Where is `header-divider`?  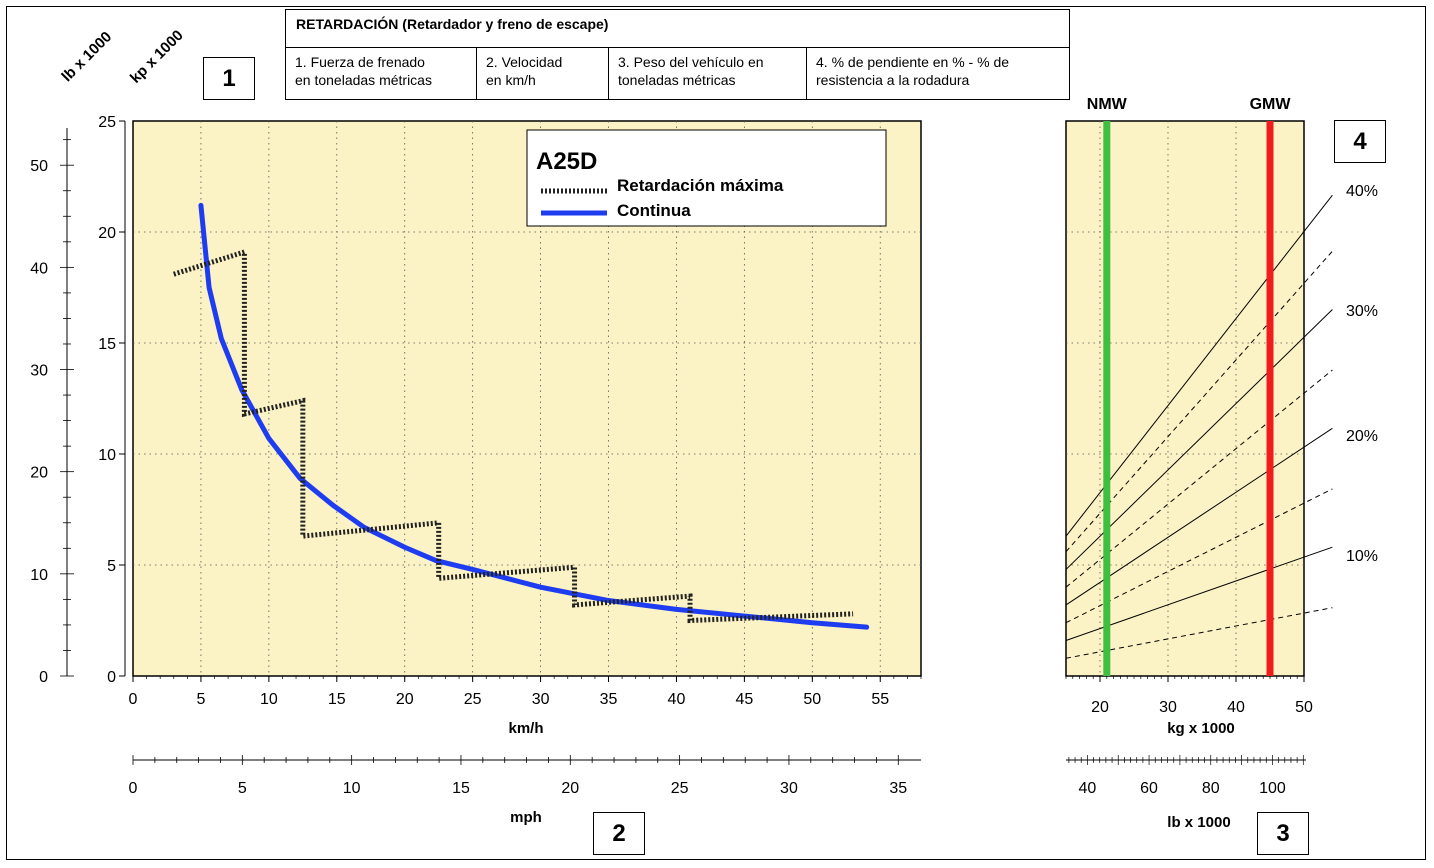 header-divider is located at coordinates (677, 47).